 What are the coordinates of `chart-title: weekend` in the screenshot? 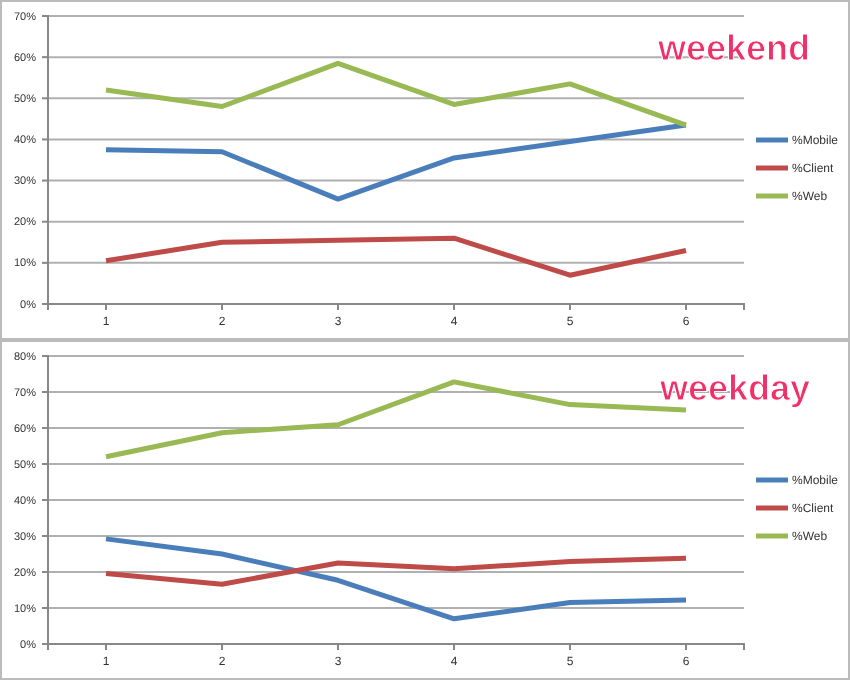 It's located at (732, 48).